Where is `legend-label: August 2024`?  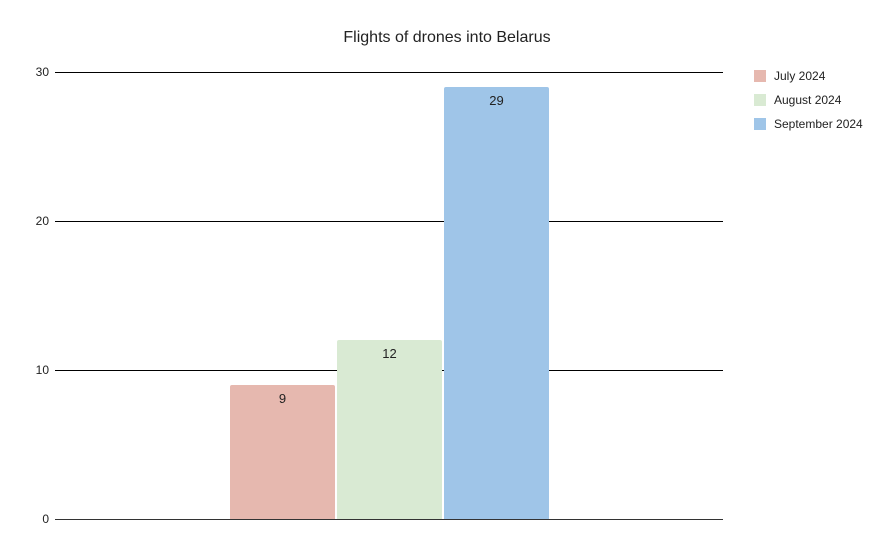
legend-label: August 2024 is located at coordinates (808, 100).